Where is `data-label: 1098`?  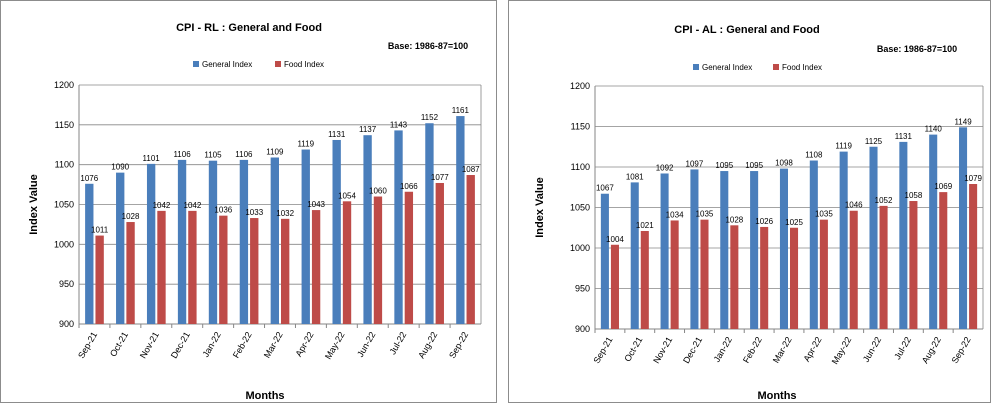
data-label: 1098 is located at coordinates (784, 163).